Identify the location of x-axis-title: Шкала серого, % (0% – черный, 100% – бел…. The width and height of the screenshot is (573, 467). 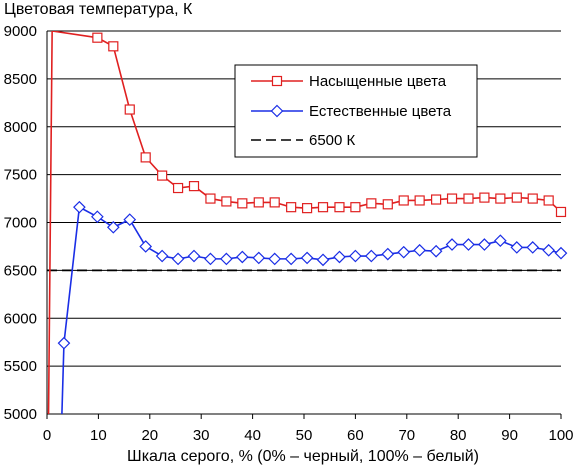
(303, 456).